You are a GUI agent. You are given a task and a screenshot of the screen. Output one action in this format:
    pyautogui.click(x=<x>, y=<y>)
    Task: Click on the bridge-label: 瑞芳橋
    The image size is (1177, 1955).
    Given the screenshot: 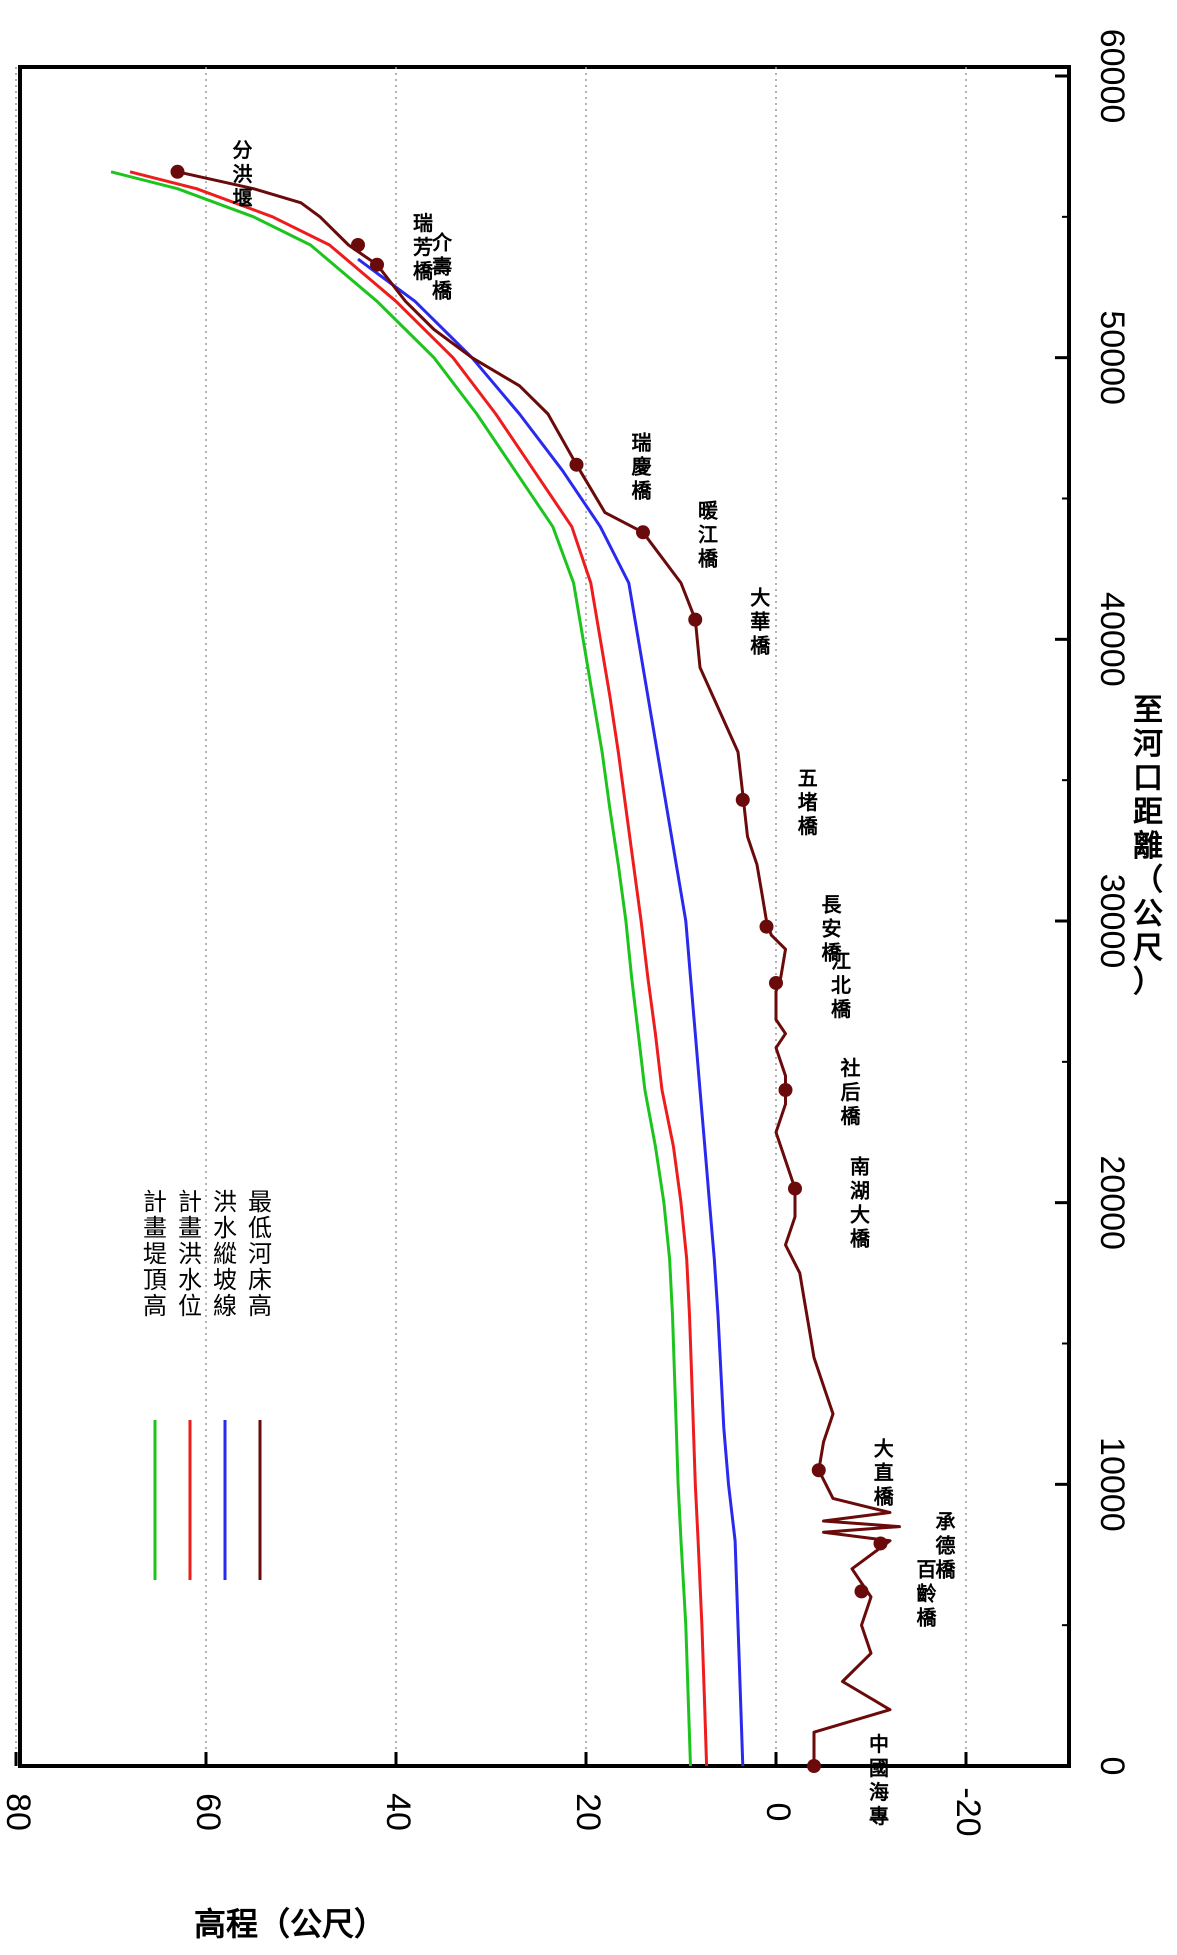 What is the action you would take?
    pyautogui.click(x=423, y=247)
    